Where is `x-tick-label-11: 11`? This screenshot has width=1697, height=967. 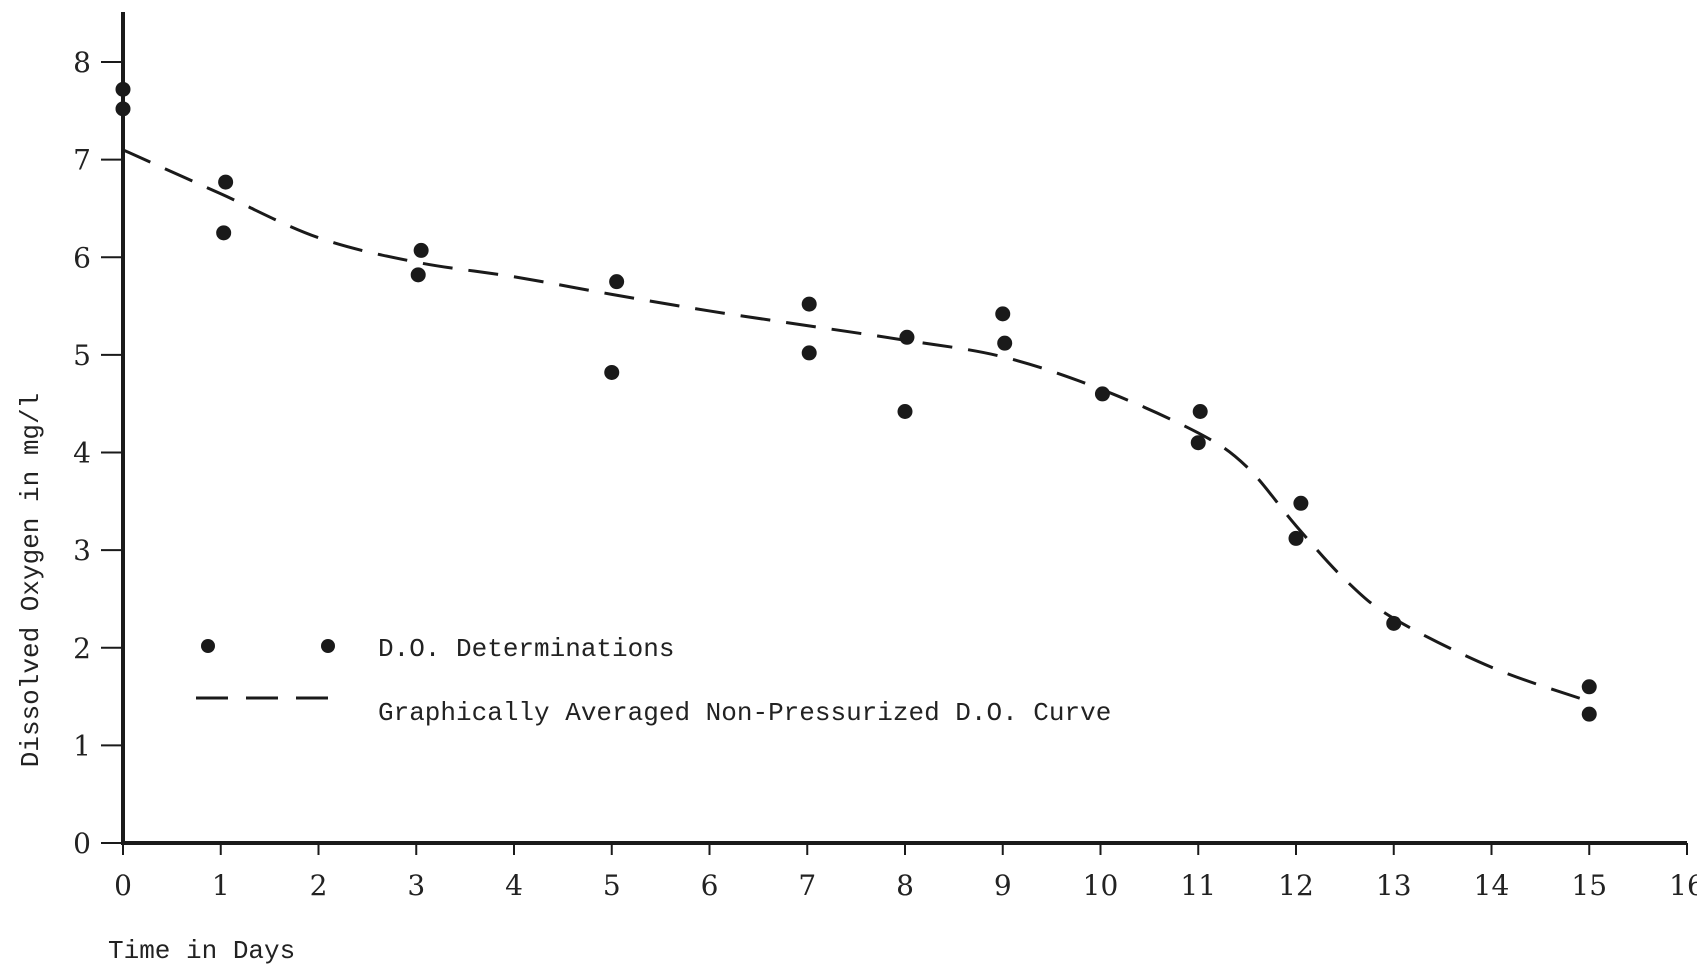
x-tick-label-11: 11 is located at coordinates (1198, 885).